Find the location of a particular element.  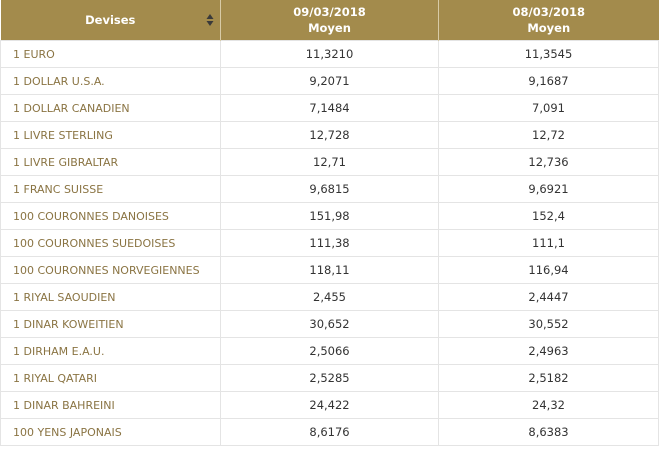

currency-name: 100 COURONNES DANOISES is located at coordinates (110, 216).